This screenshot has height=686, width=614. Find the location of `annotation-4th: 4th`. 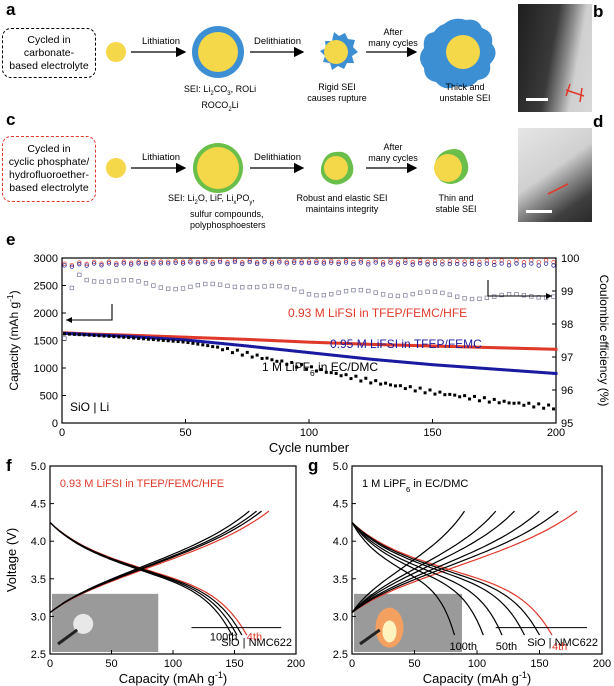

annotation-4th: 4th is located at coordinates (559, 647).